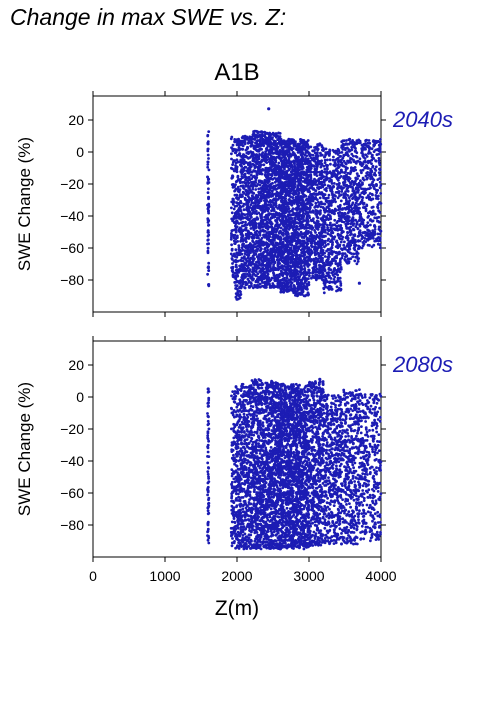 The width and height of the screenshot is (501, 709). Describe the element at coordinates (72, 184) in the screenshot. I see `y-tick-label: −20` at that location.